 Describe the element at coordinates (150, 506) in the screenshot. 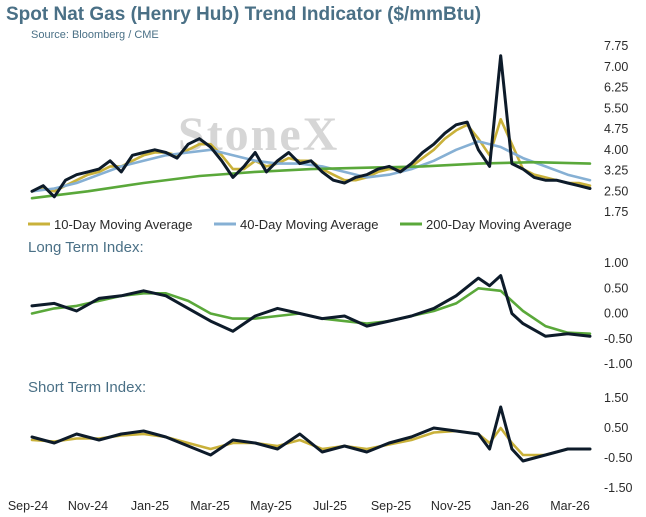

I see `x-tick-label: Jan-25` at that location.